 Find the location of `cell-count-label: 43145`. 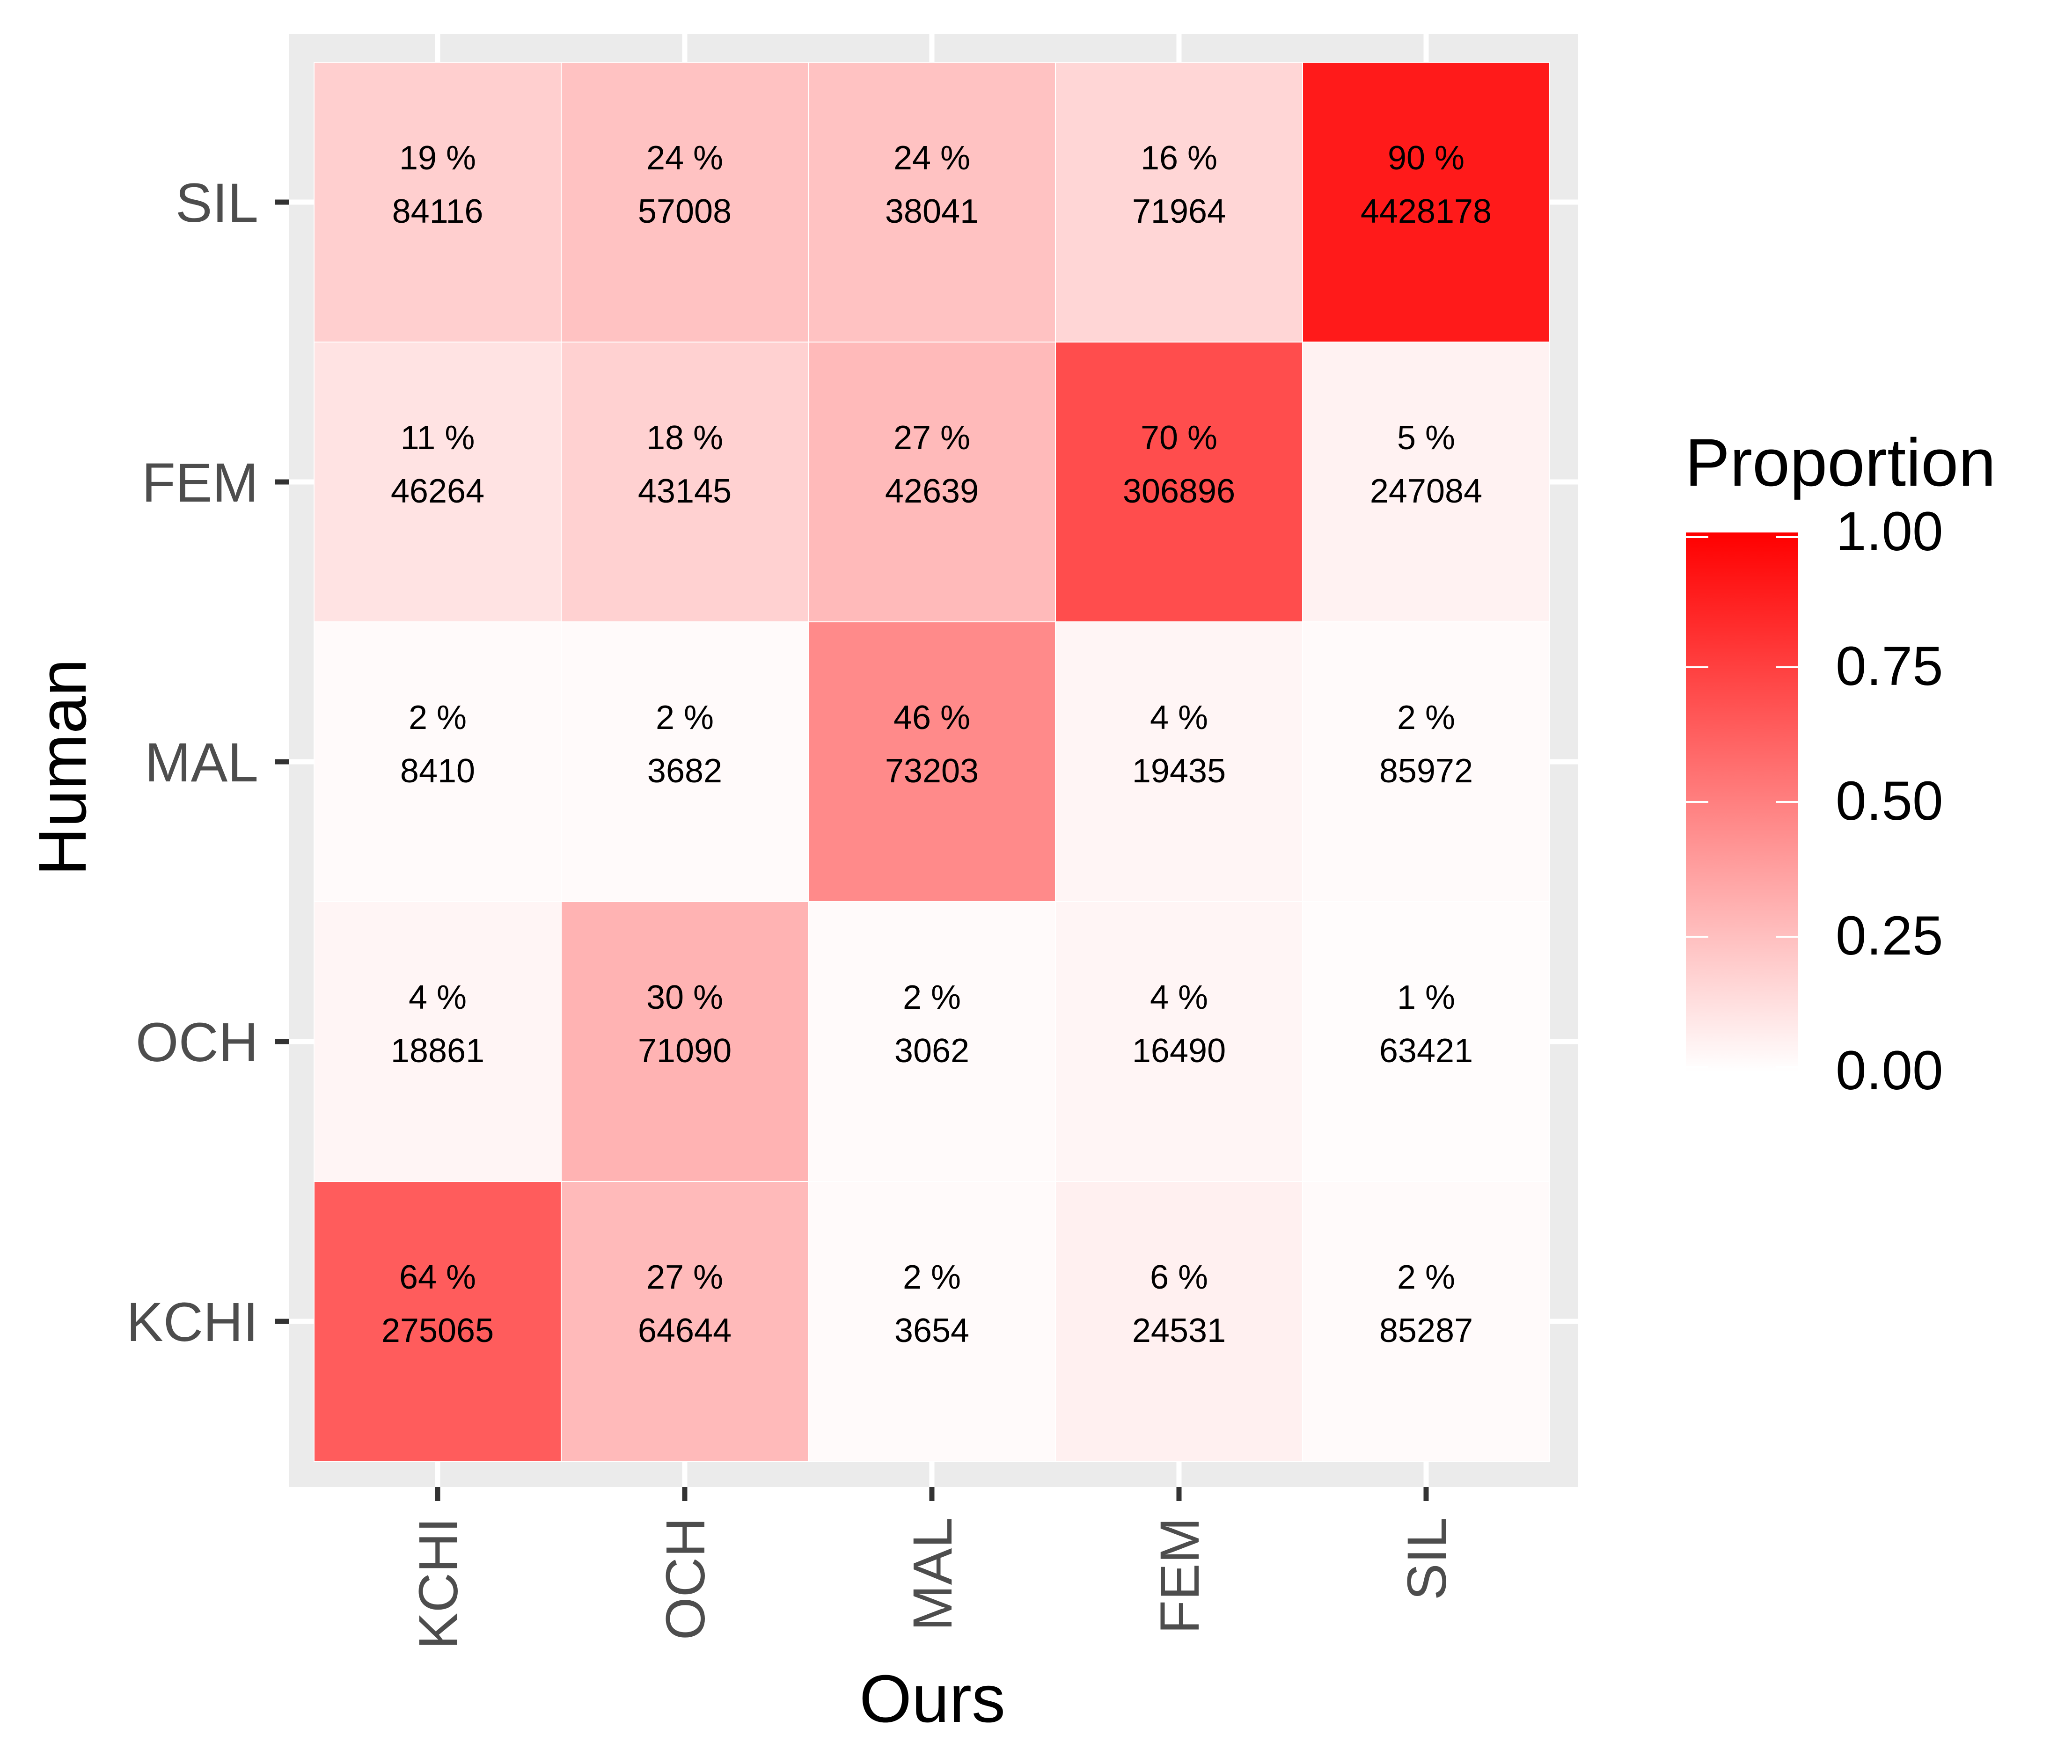

cell-count-label: 43145 is located at coordinates (685, 491).